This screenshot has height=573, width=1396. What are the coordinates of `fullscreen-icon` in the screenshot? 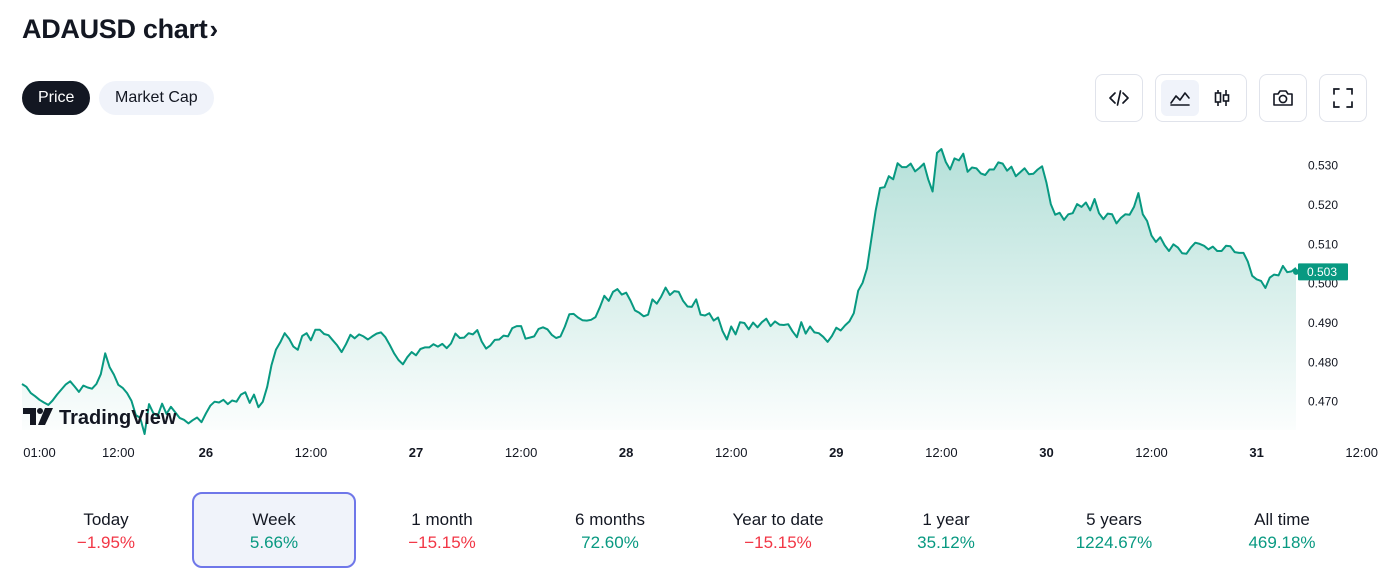 It's located at (1343, 98).